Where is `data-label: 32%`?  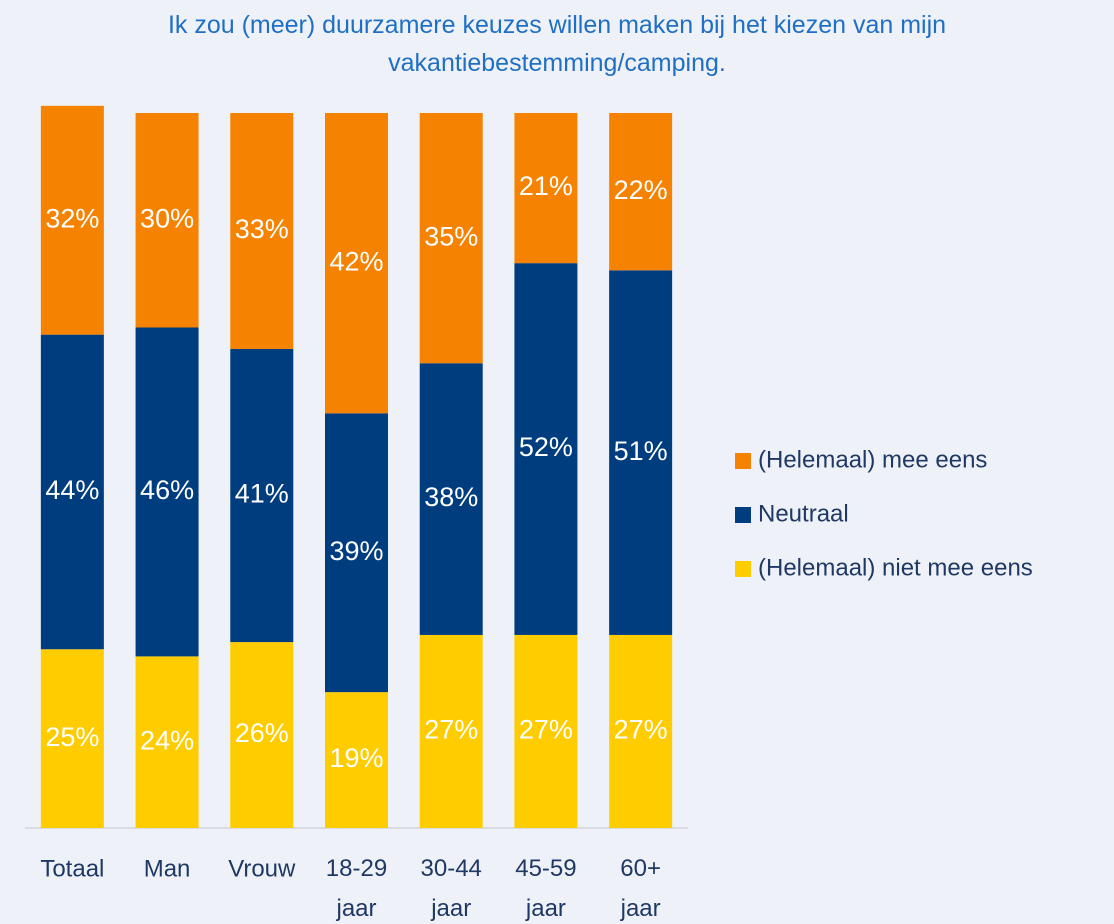
data-label: 32% is located at coordinates (72, 218).